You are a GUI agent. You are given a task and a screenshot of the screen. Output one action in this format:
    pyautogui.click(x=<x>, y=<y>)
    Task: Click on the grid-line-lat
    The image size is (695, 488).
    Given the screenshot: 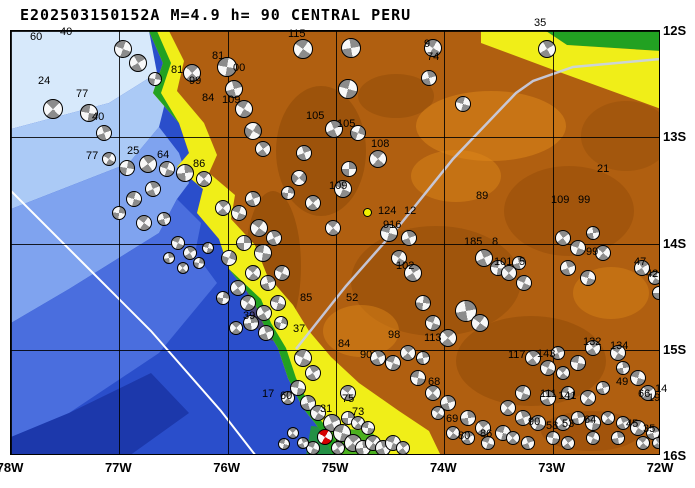 What is the action you would take?
    pyautogui.click(x=335, y=350)
    